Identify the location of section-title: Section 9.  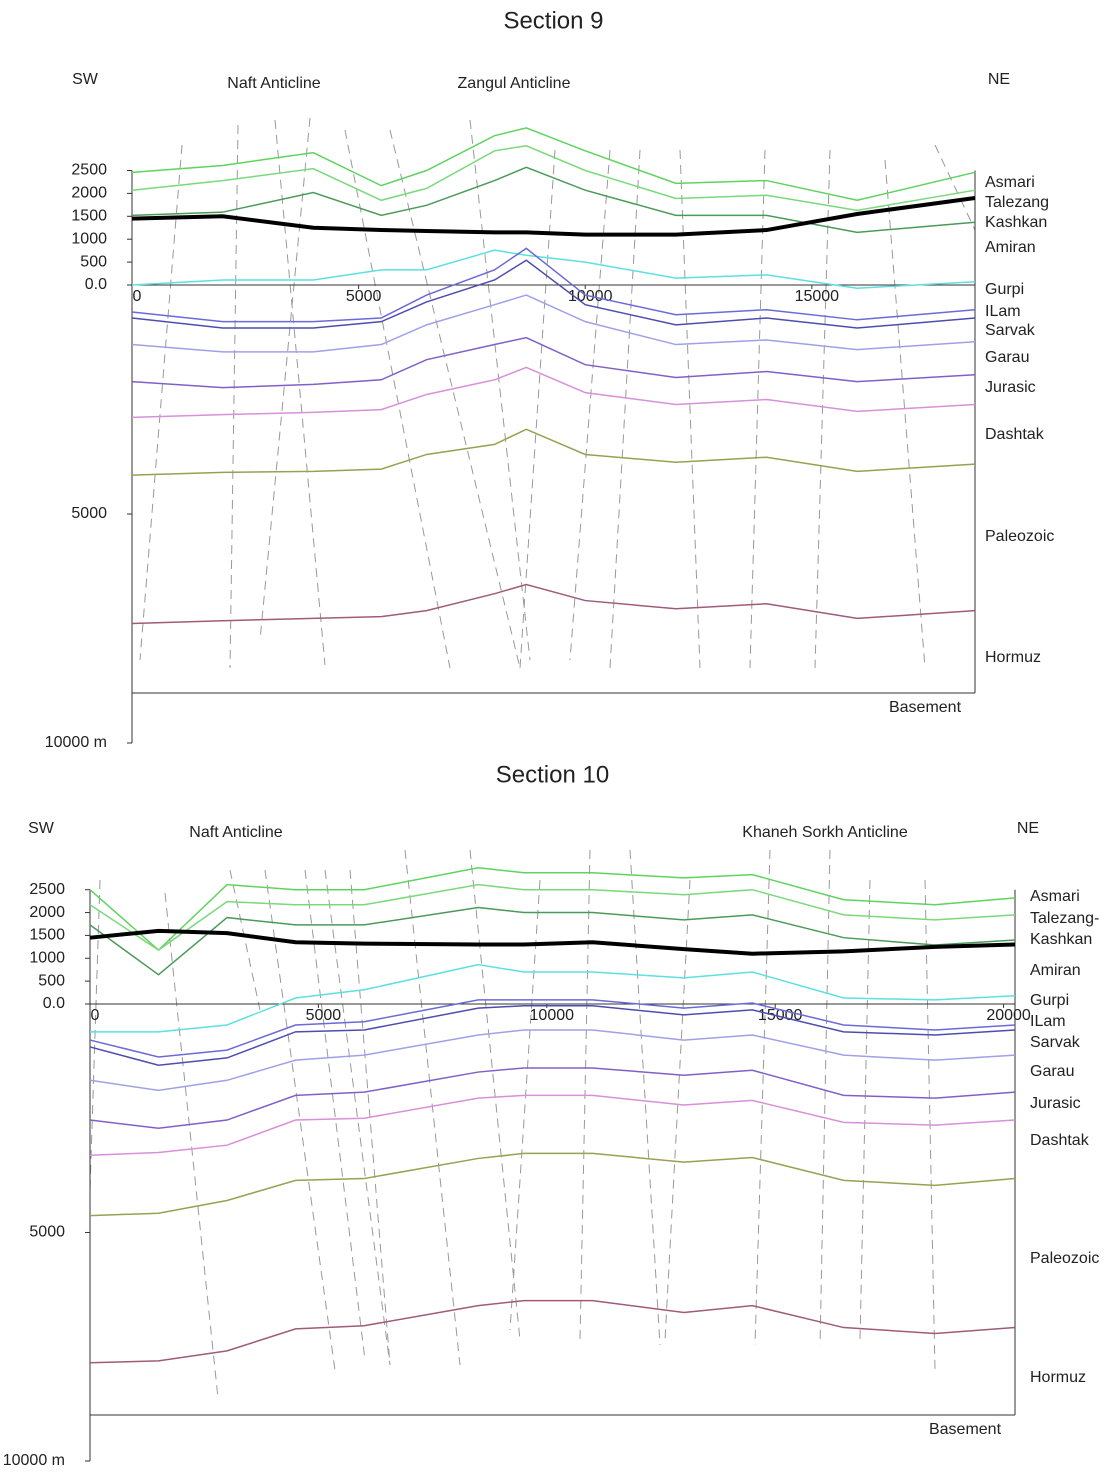
(553, 20).